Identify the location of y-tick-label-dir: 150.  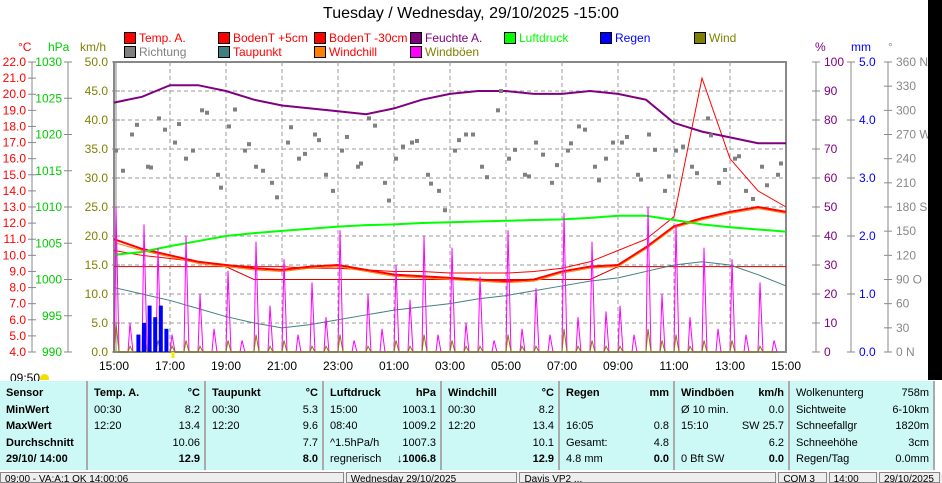
(906, 231).